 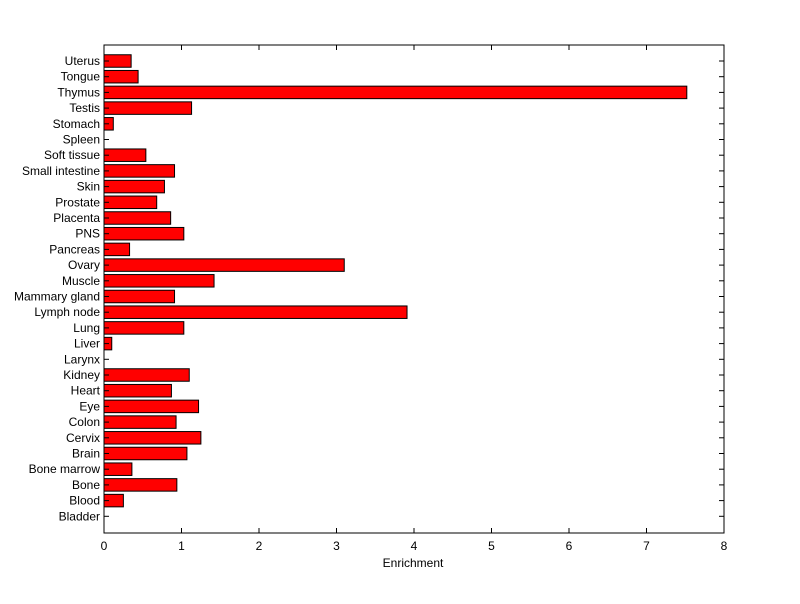 I want to click on y-tick-label: Thymus, so click(x=78, y=92).